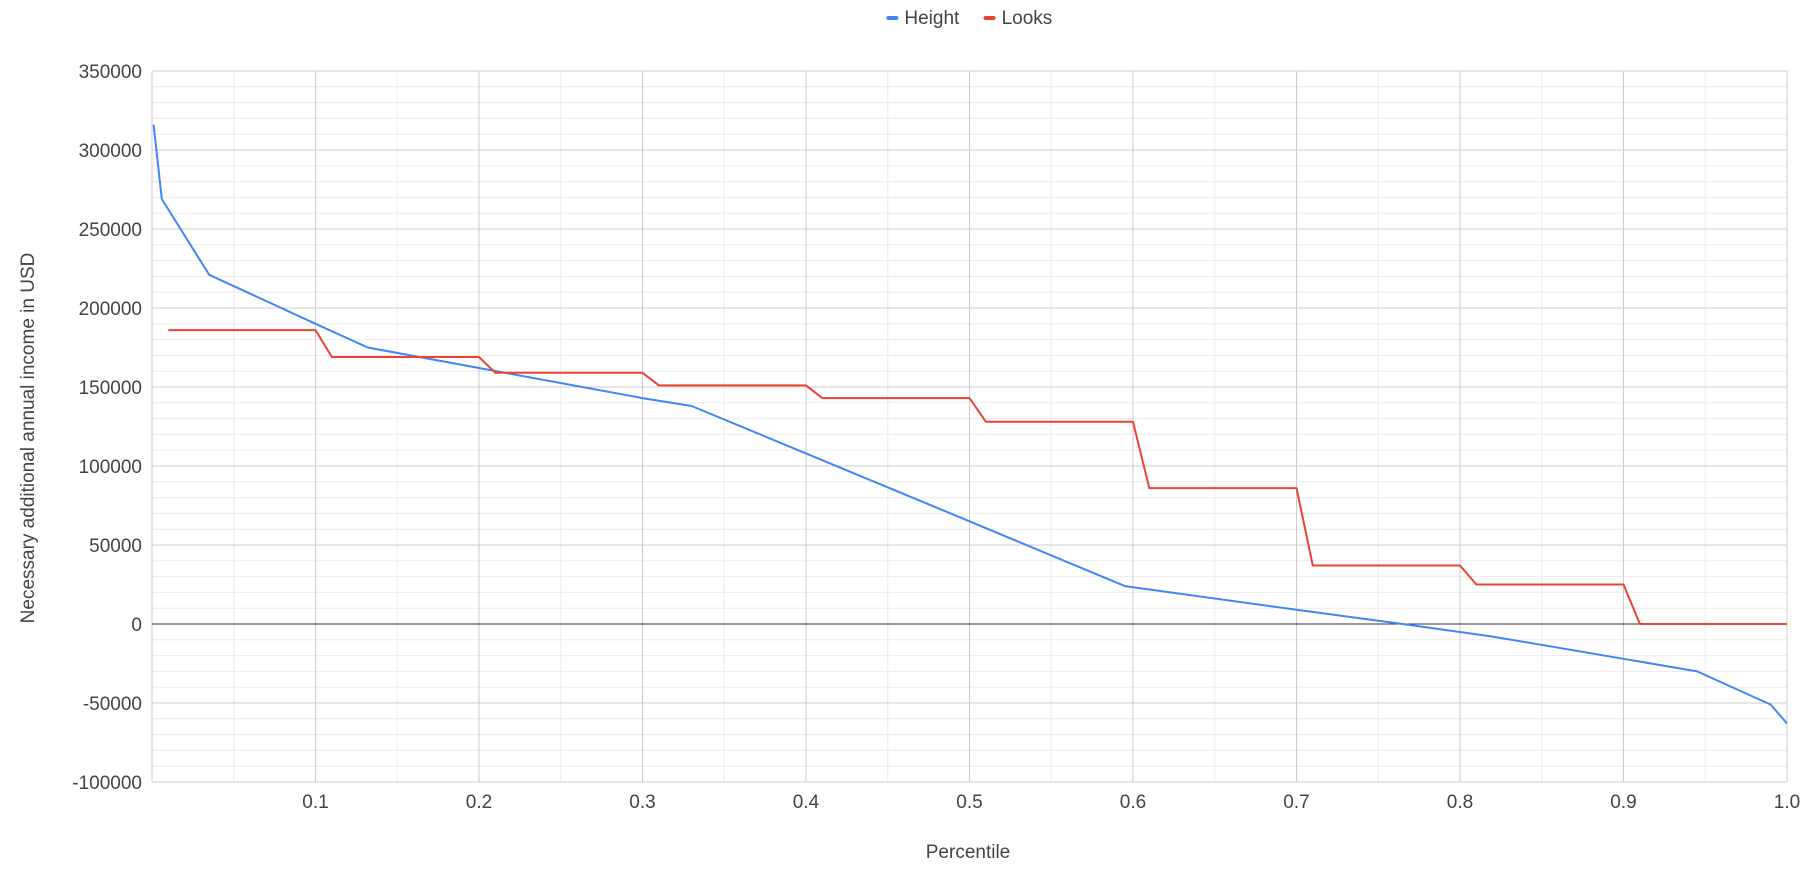 This screenshot has height=873, width=1819. What do you see at coordinates (136, 625) in the screenshot?
I see `y-tick-label: 0` at bounding box center [136, 625].